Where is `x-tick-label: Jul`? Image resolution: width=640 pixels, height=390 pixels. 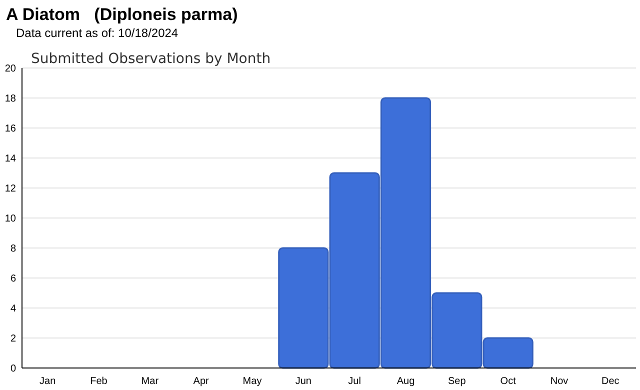
x-tick-label: Jul is located at coordinates (354, 381).